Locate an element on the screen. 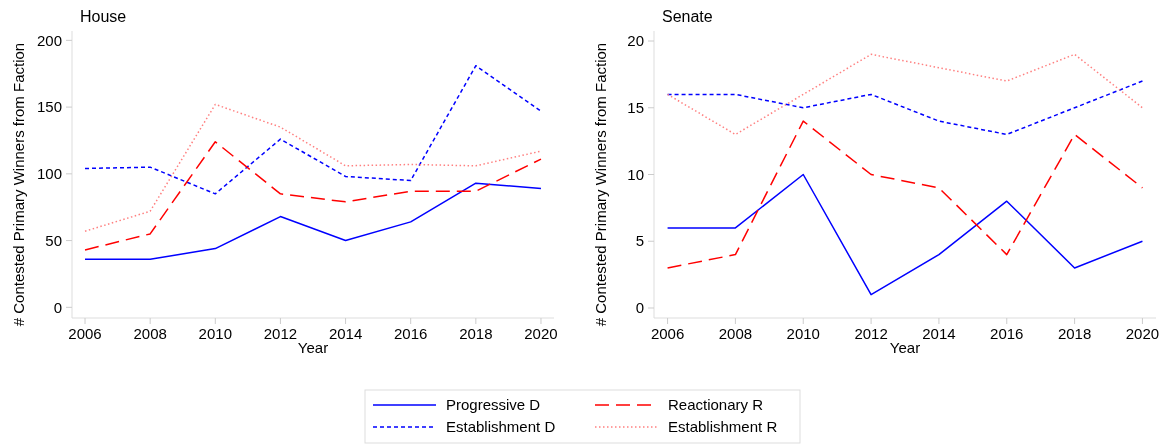 Image resolution: width=1169 pixels, height=446 pixels. chart-title: House is located at coordinates (103, 16).